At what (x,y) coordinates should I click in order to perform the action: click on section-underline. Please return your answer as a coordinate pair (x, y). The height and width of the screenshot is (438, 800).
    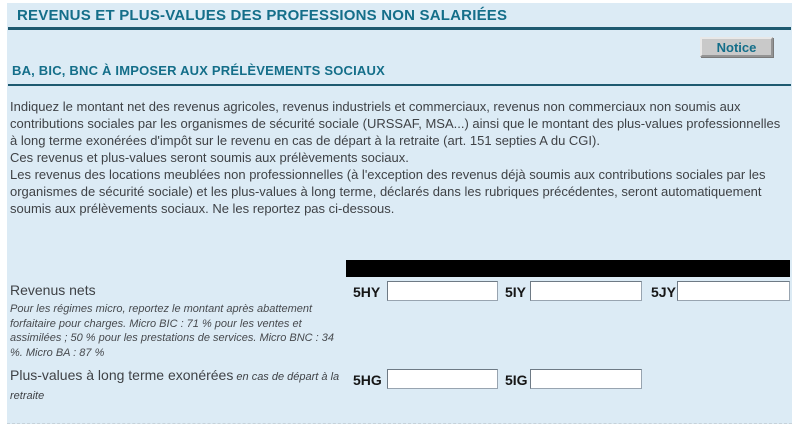
    Looking at the image, I should click on (399, 85).